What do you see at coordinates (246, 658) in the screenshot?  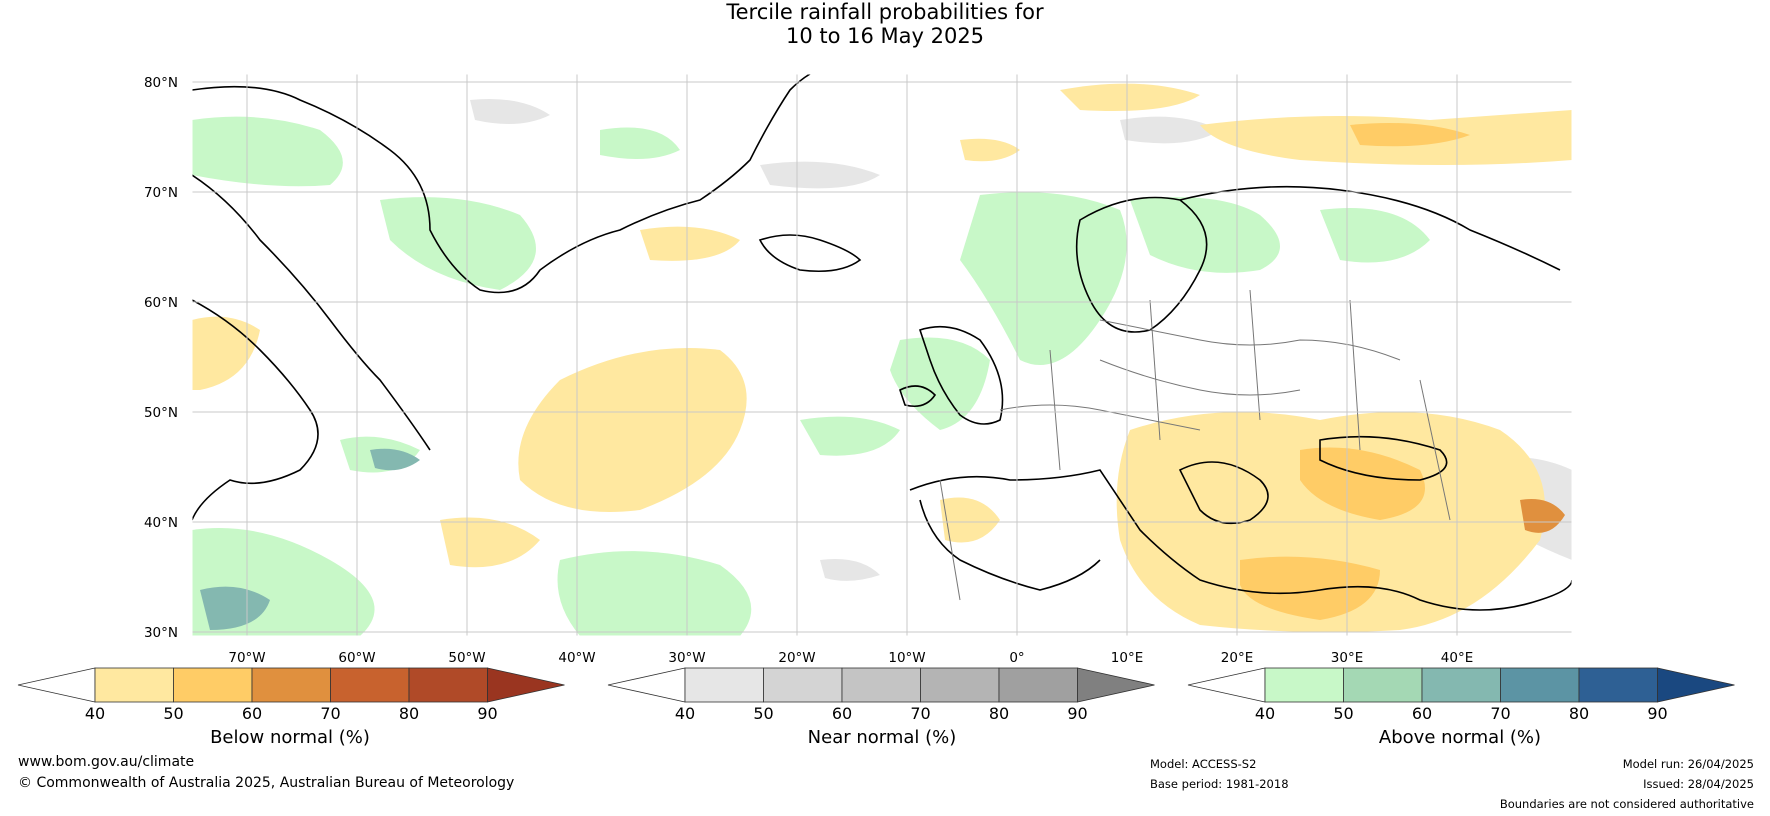 I see `lon-label: 70°W` at bounding box center [246, 658].